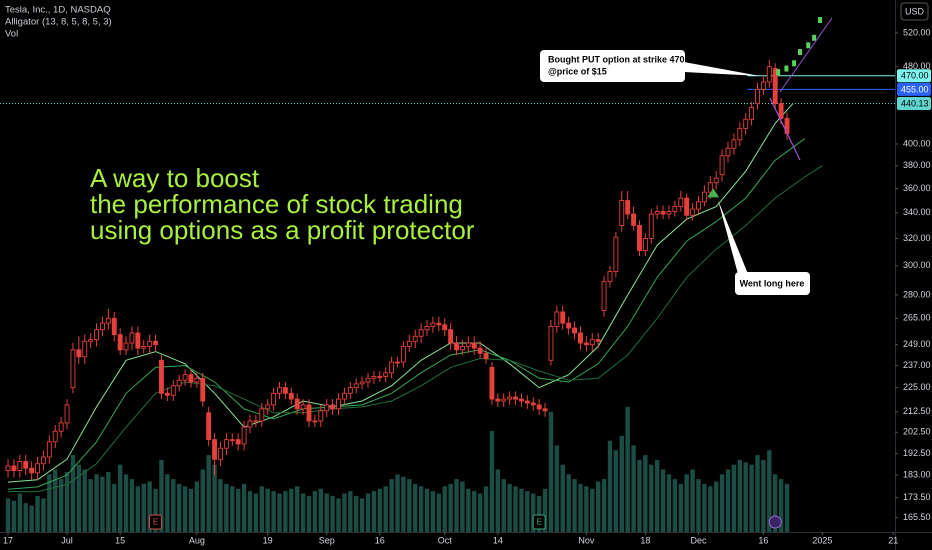  Describe the element at coordinates (447, 90) in the screenshot. I see `levels-layer` at that location.